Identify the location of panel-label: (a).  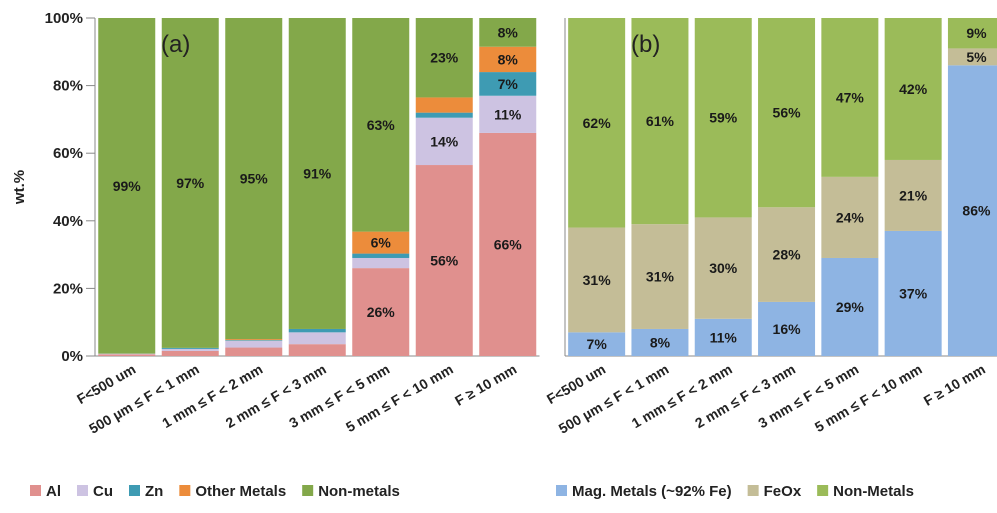
(175, 44).